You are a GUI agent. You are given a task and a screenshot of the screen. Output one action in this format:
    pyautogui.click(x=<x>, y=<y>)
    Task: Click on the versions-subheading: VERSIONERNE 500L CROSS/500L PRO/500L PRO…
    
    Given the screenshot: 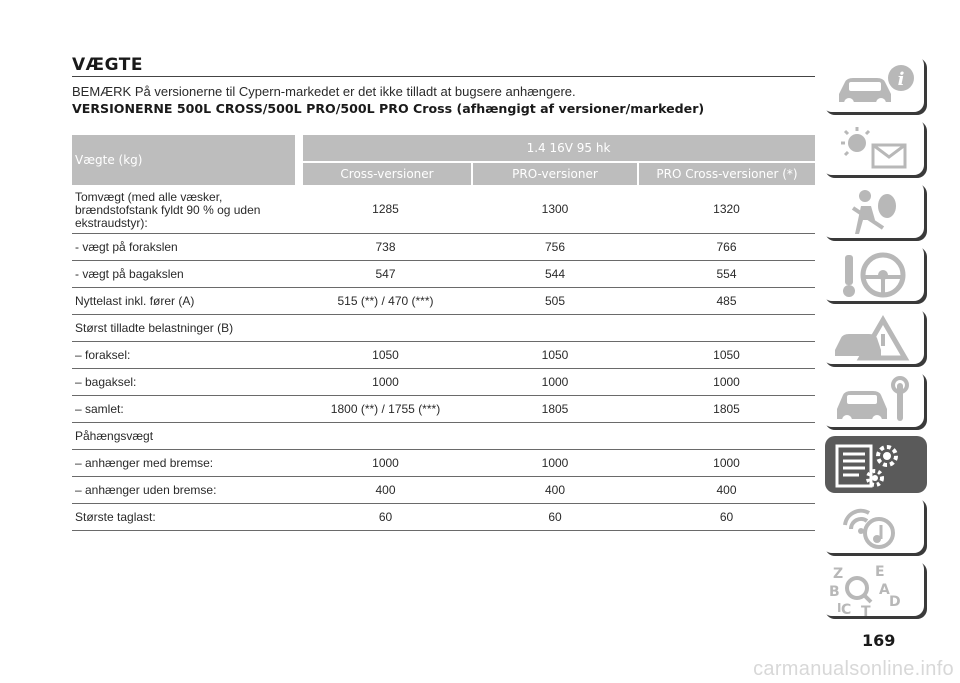 What is the action you would take?
    pyautogui.click(x=388, y=108)
    